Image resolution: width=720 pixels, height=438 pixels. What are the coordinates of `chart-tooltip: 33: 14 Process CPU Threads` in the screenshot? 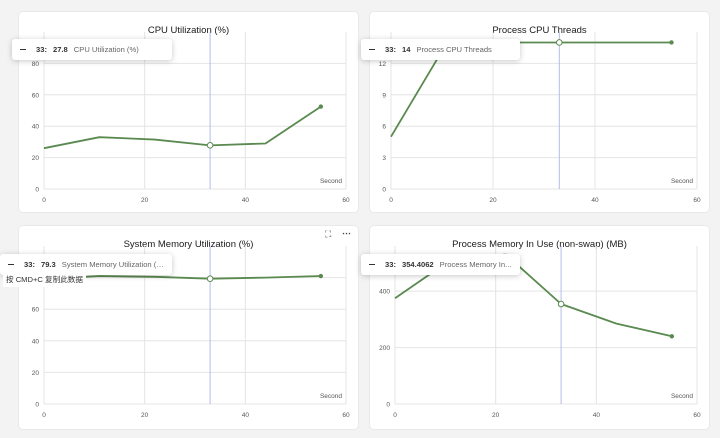 It's located at (440, 49).